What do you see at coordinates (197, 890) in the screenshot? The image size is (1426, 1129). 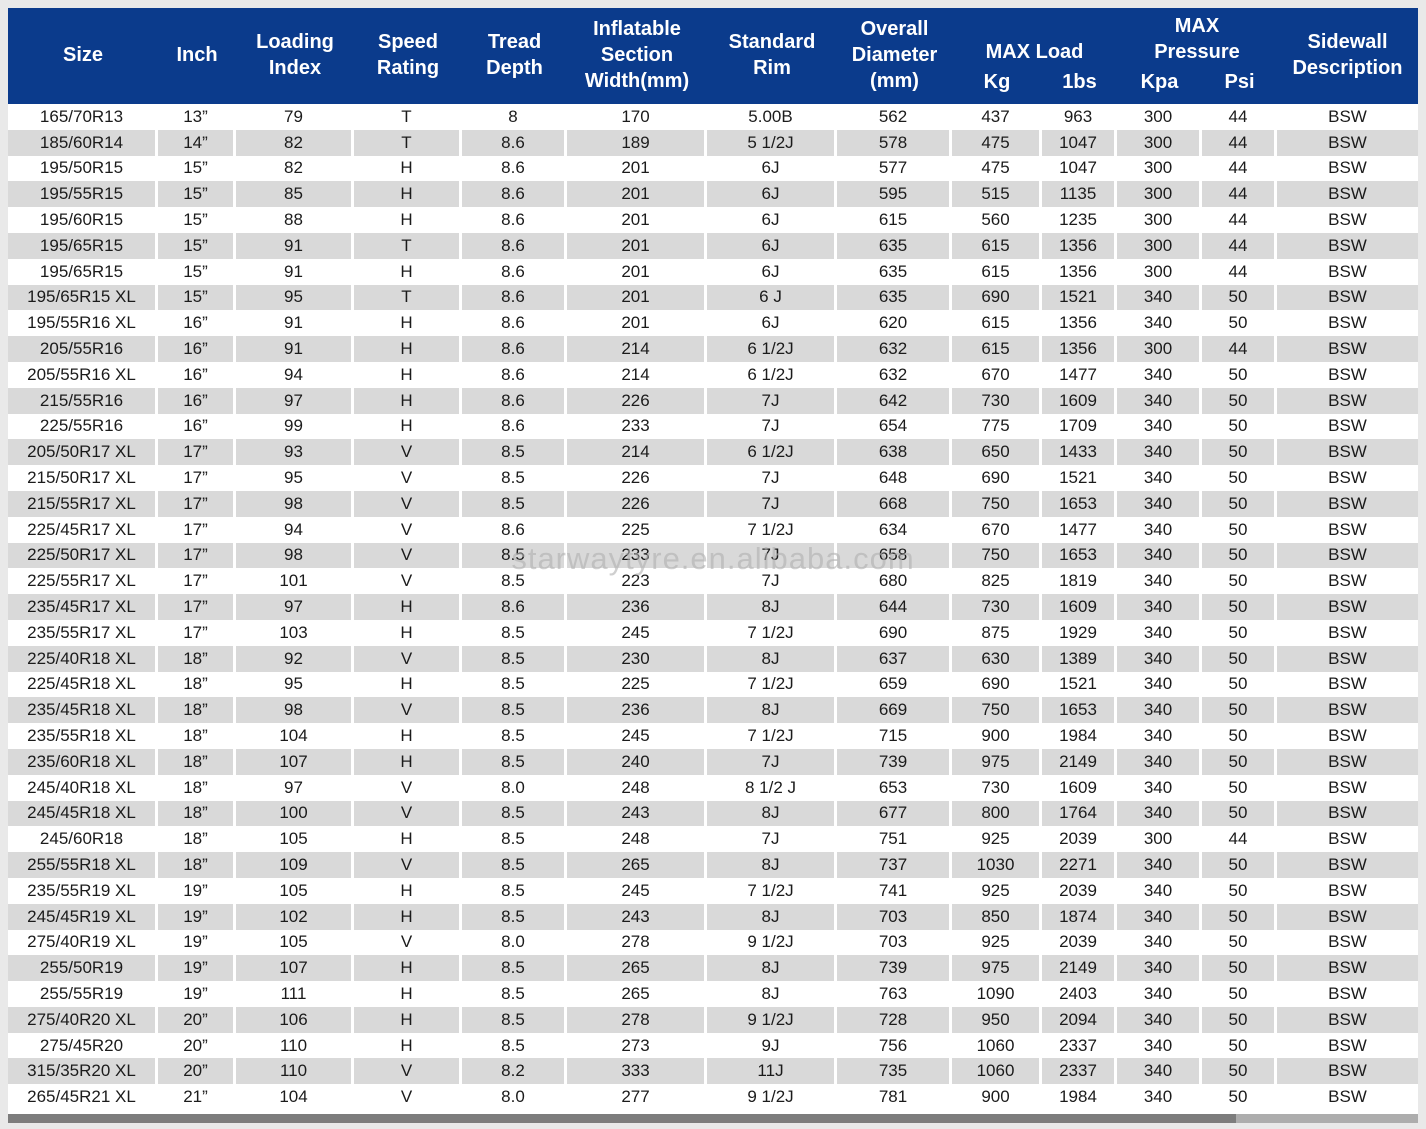 I see `cell-inch: 19”` at bounding box center [197, 890].